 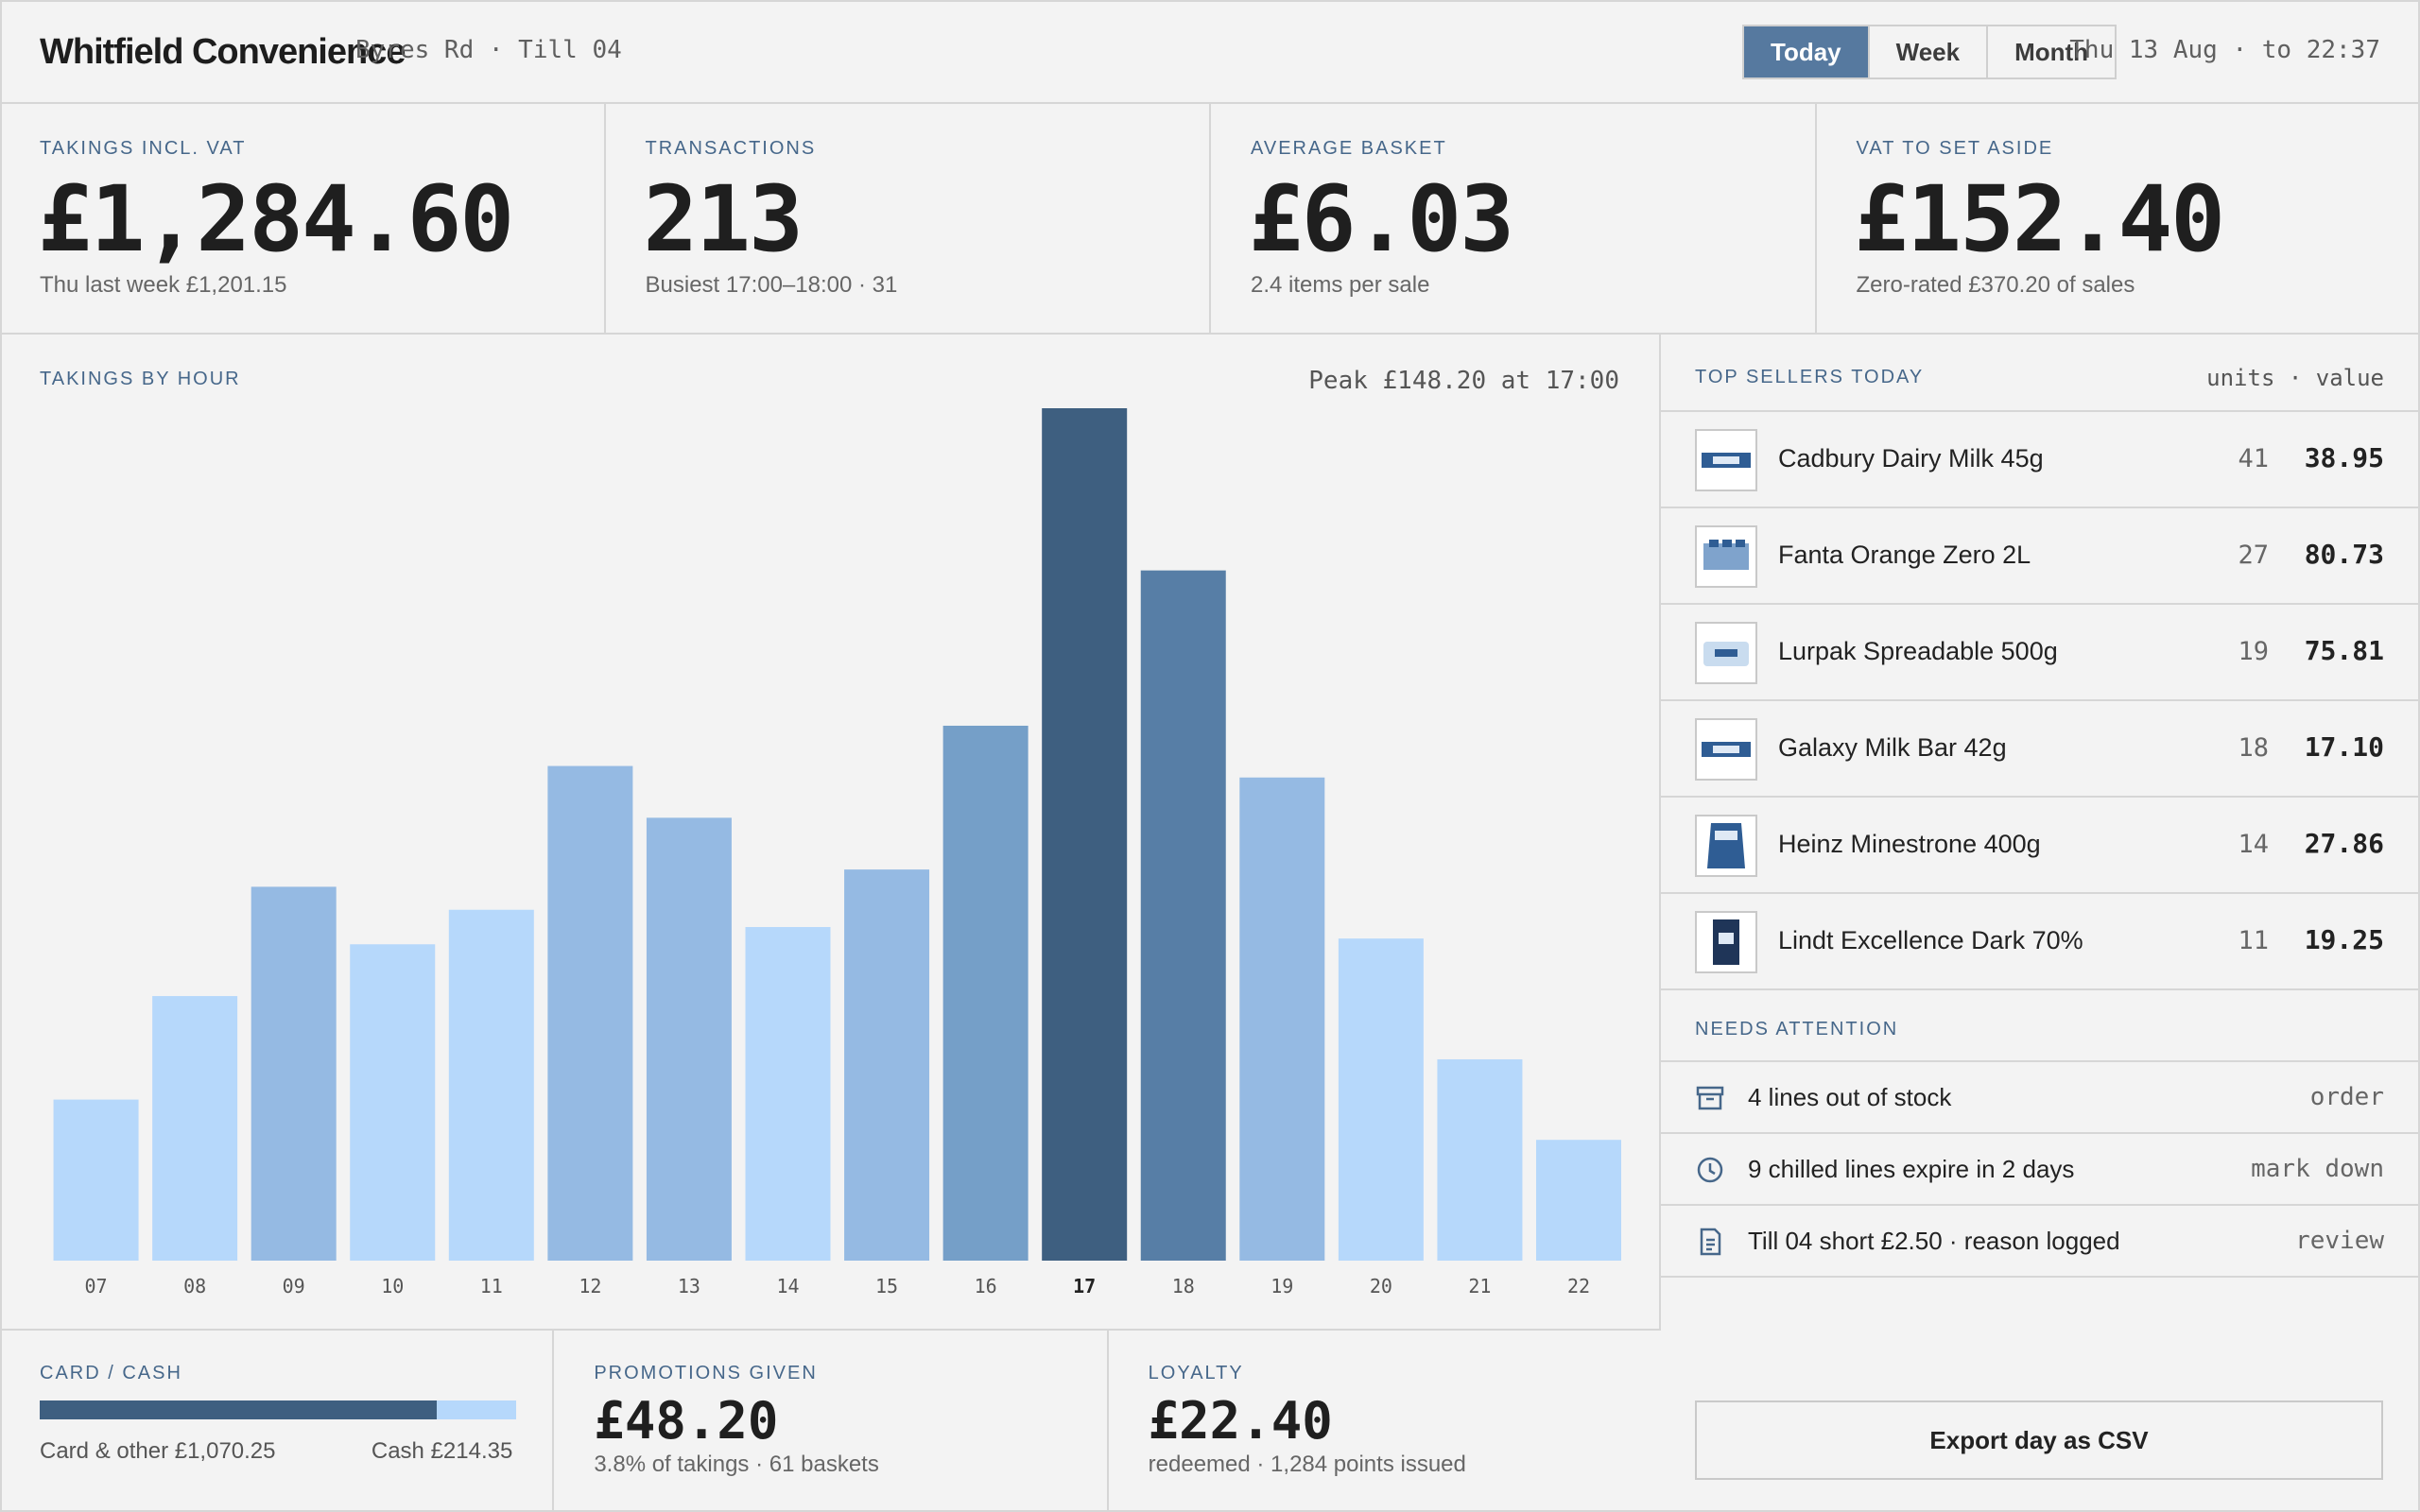 What do you see at coordinates (194, 1286) in the screenshot?
I see `x-tick-label: 08` at bounding box center [194, 1286].